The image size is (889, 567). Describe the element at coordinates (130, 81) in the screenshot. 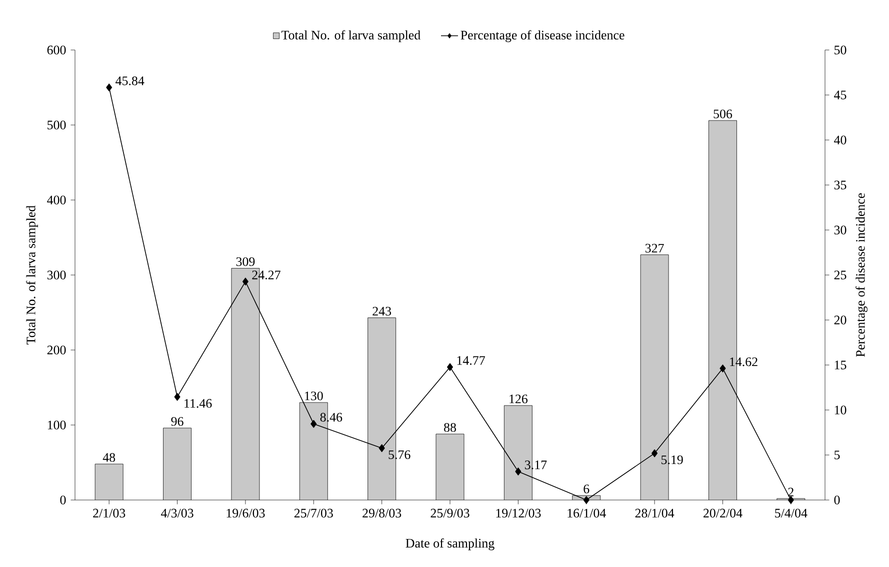

I see `data-label: 45.84` at that location.